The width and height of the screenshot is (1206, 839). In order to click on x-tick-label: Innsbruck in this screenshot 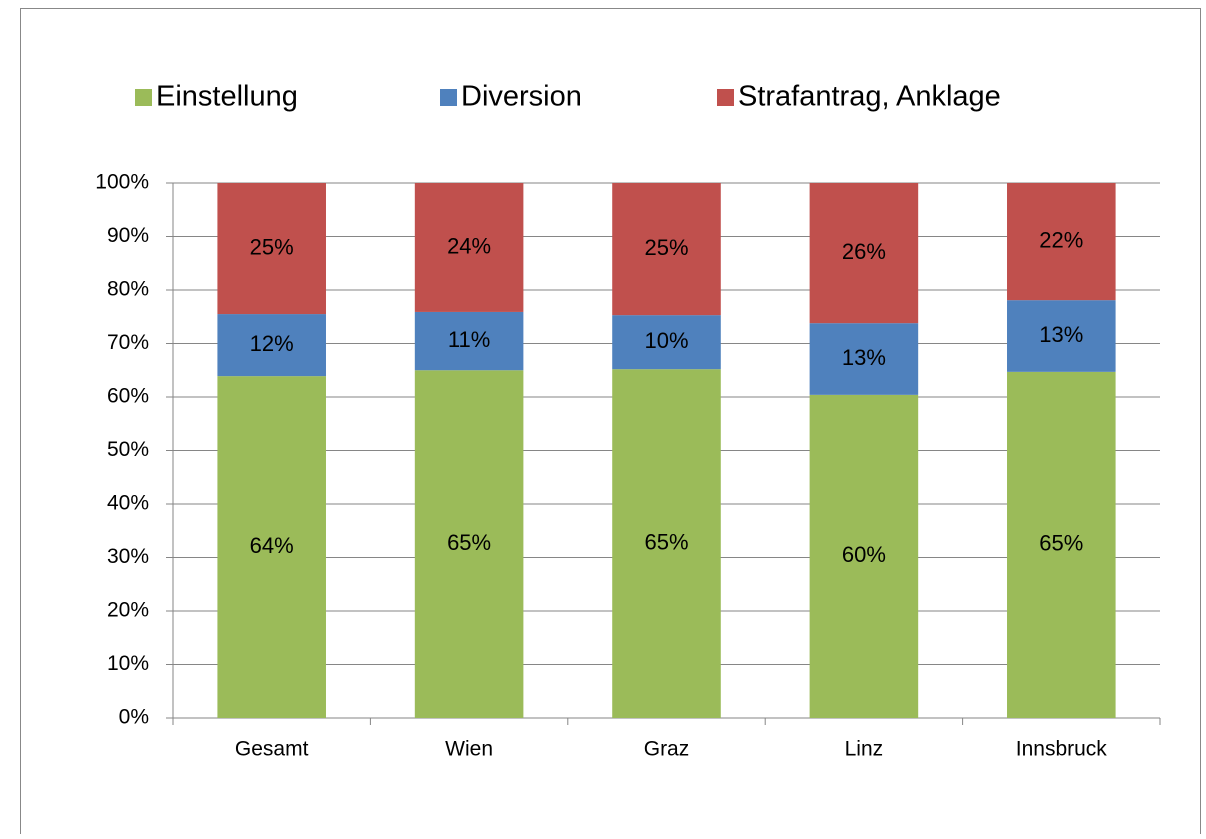, I will do `click(1062, 749)`.